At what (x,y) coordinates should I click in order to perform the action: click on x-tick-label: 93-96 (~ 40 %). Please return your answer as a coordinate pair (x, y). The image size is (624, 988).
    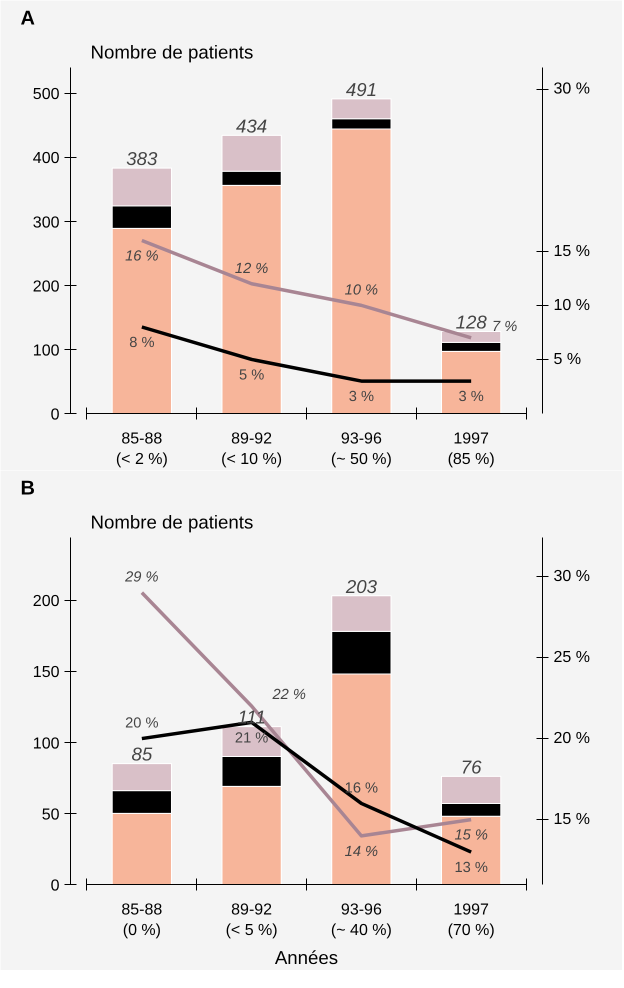
    Looking at the image, I should click on (361, 920).